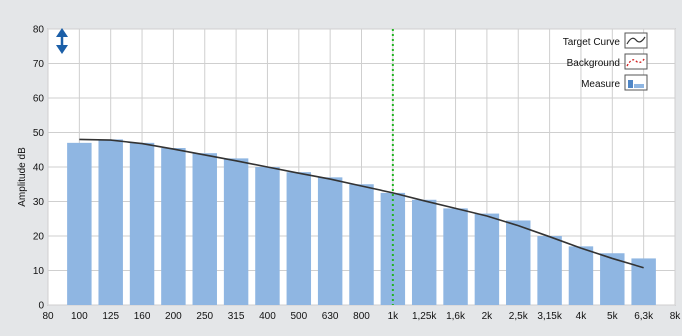 Image resolution: width=682 pixels, height=336 pixels. I want to click on legend-label: Target Curve, so click(592, 42).